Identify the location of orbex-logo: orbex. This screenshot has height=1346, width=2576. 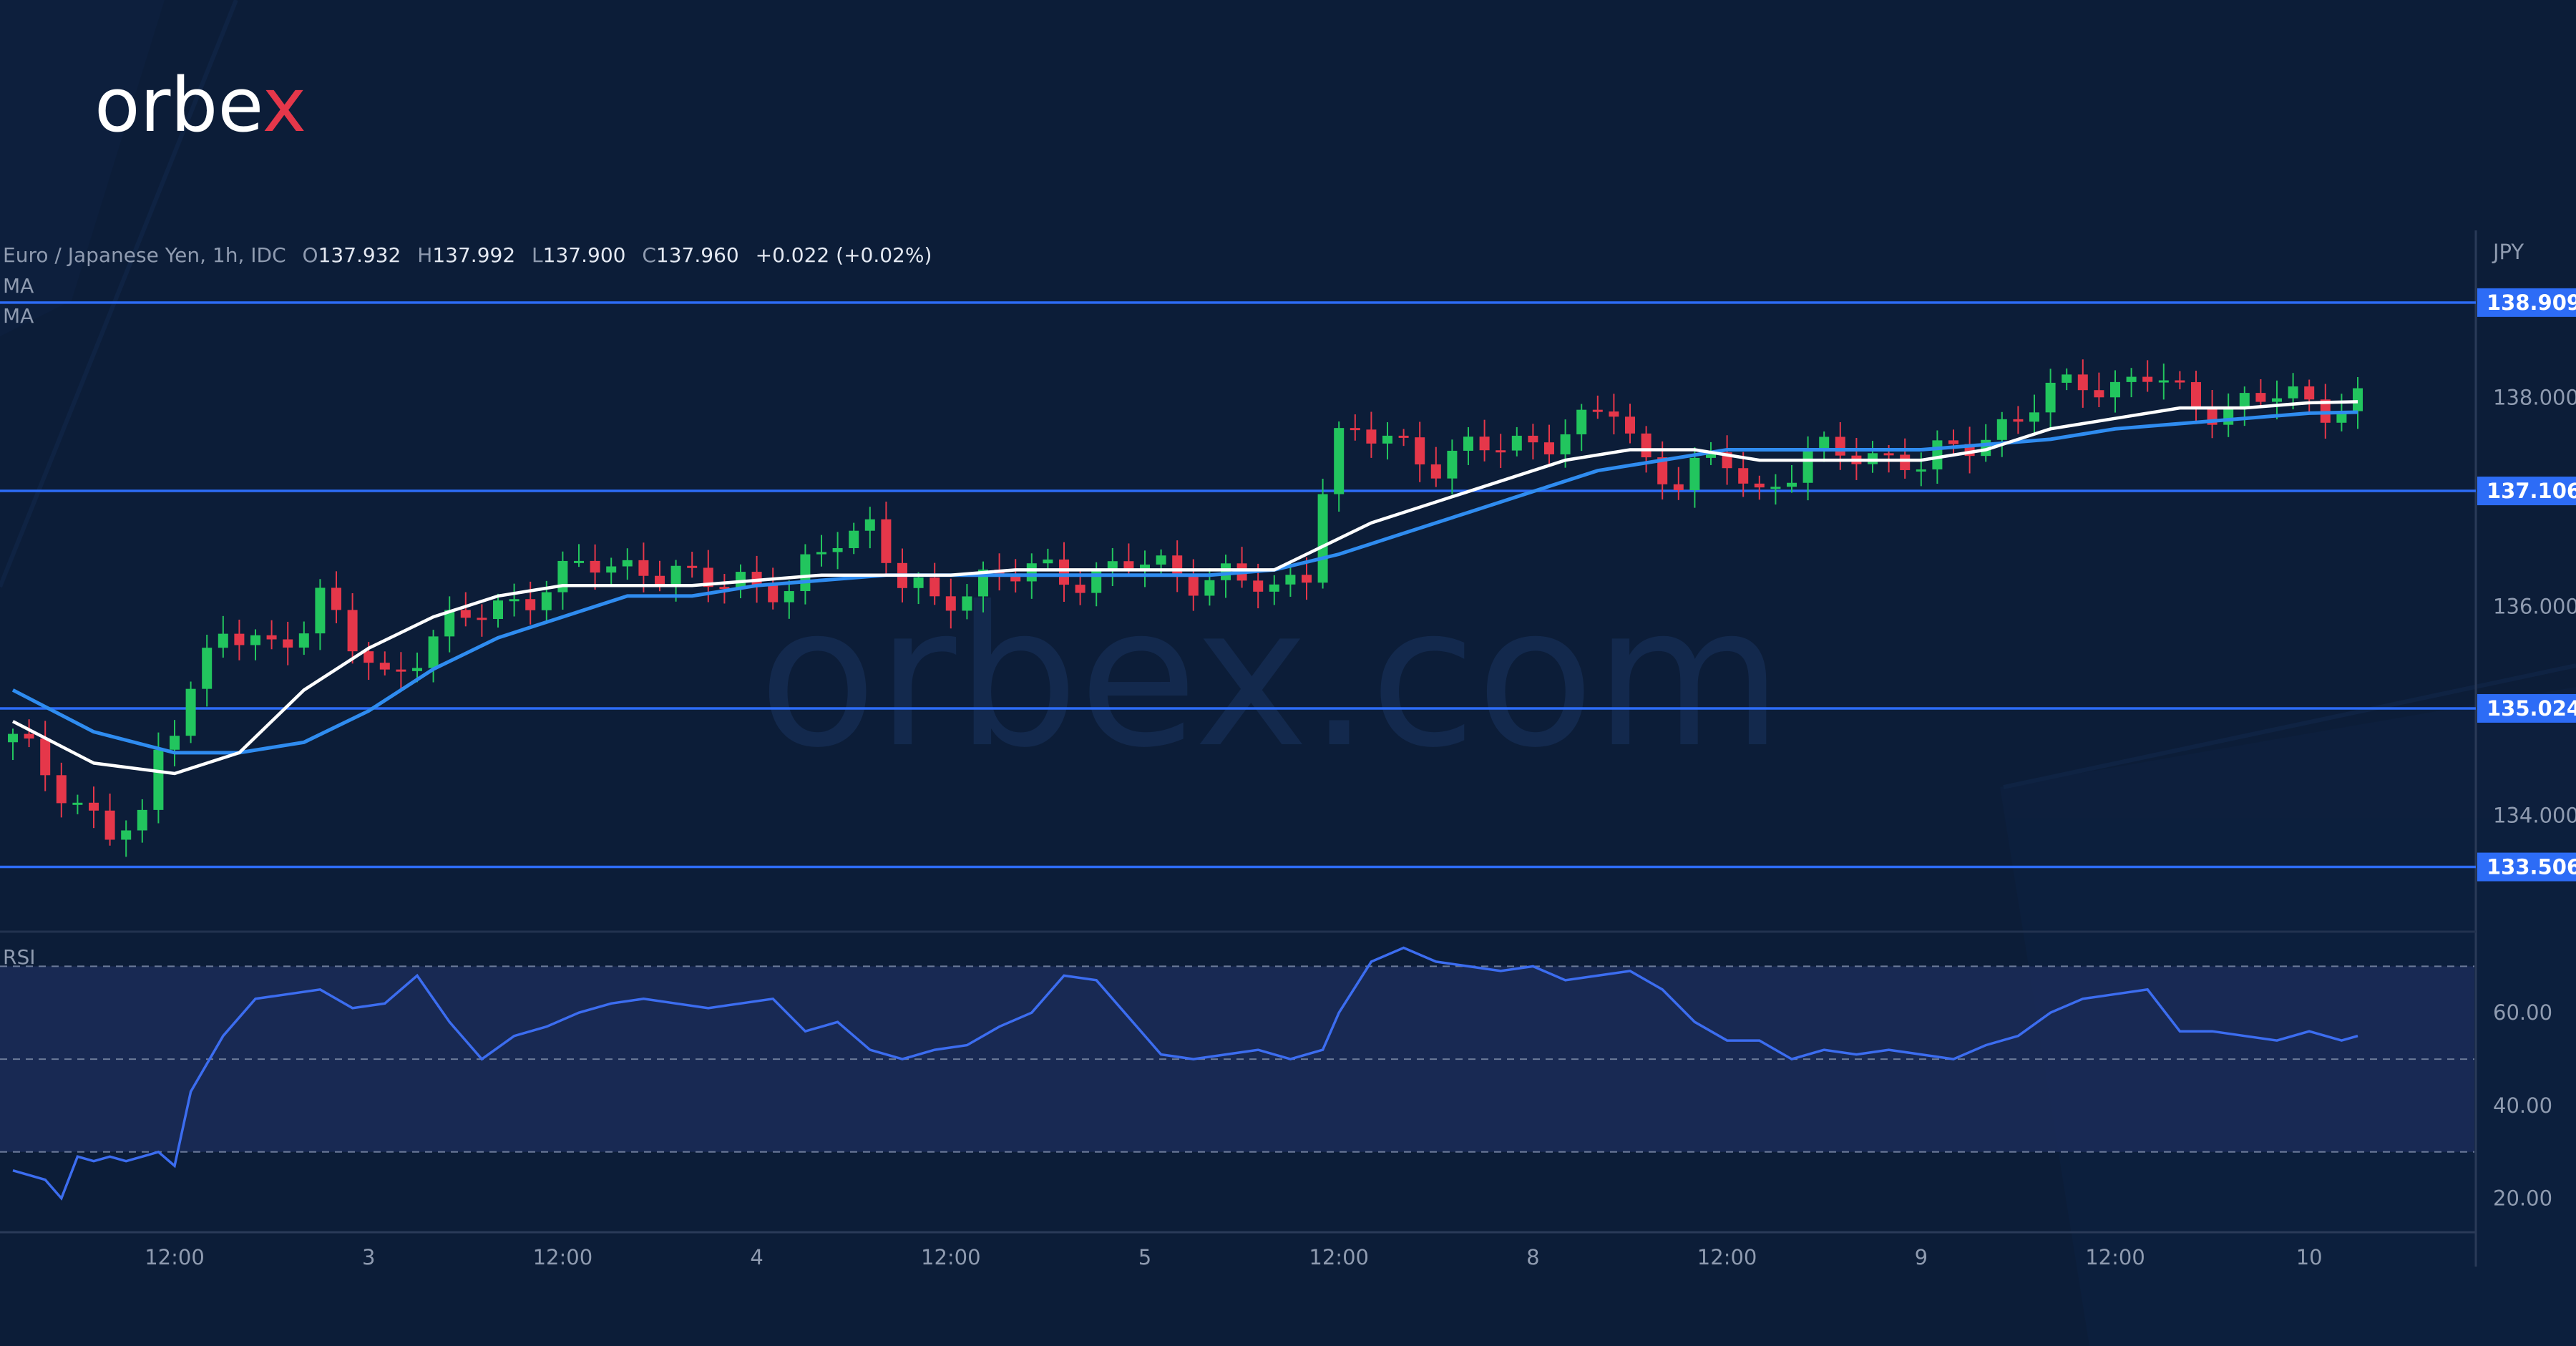
(200, 105).